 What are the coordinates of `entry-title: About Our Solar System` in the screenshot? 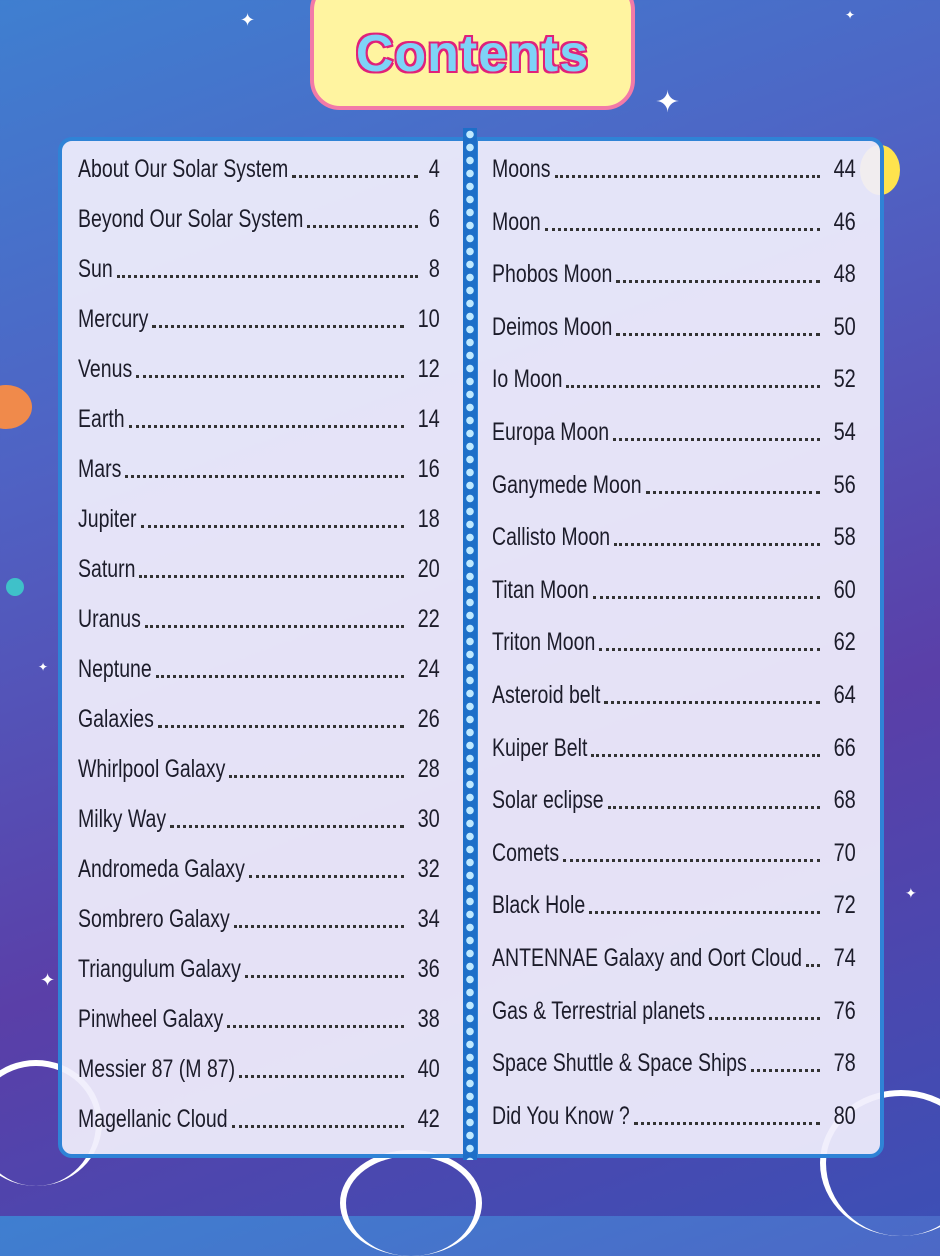 It's located at (183, 169).